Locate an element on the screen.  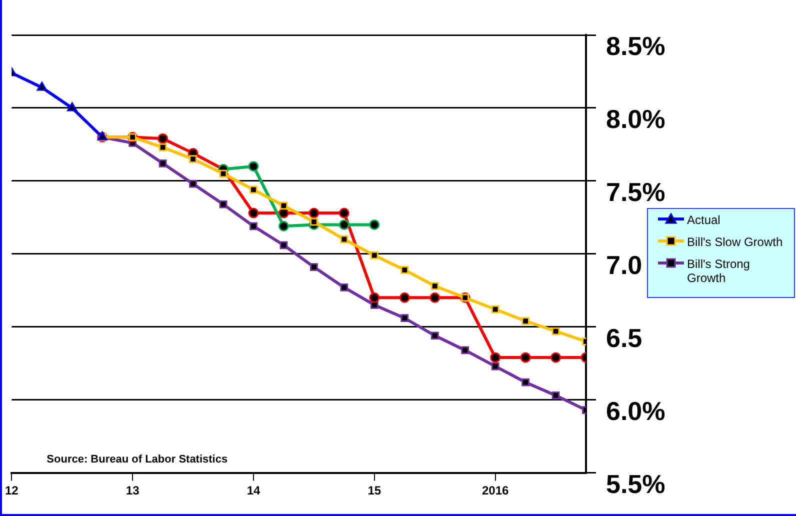
annotation: Source: Bureau of Labor Statistics is located at coordinates (137, 459).